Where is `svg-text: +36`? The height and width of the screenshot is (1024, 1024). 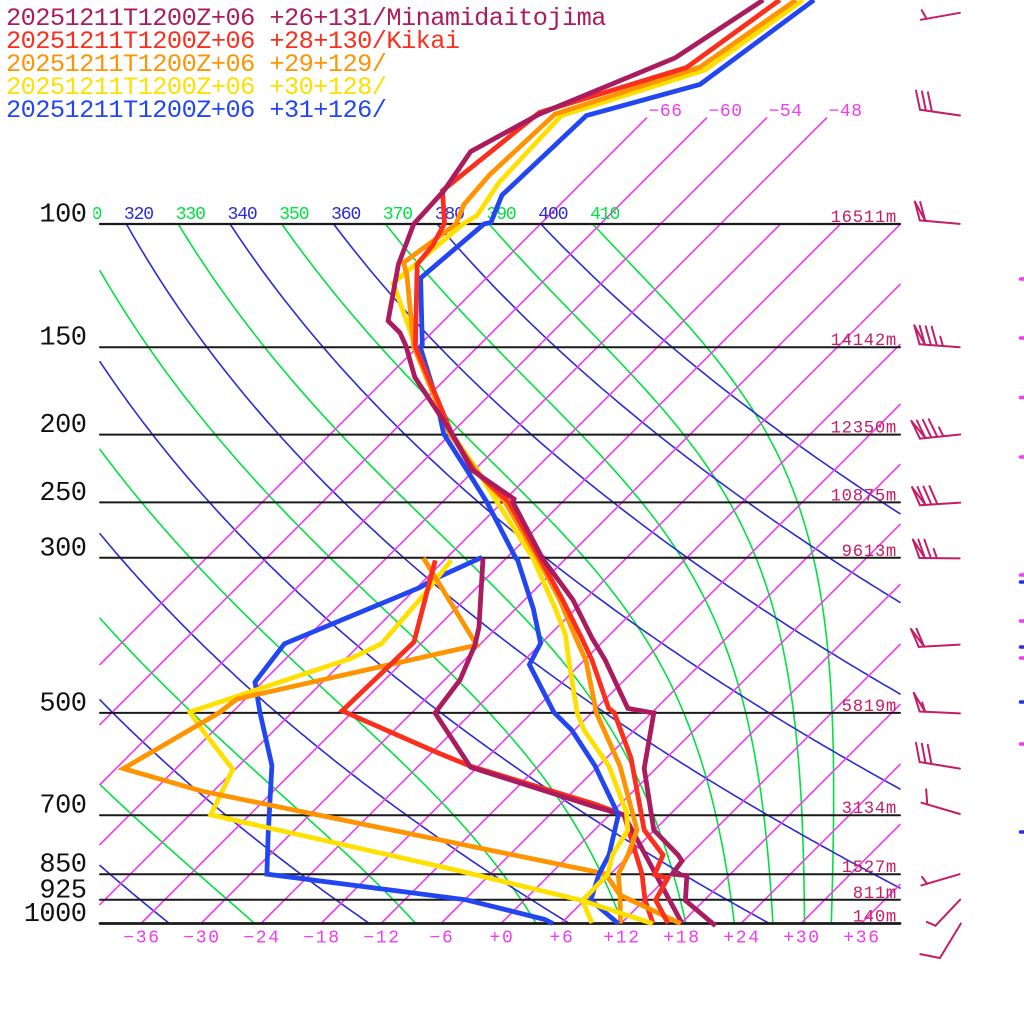
svg-text: +36 is located at coordinates (862, 939).